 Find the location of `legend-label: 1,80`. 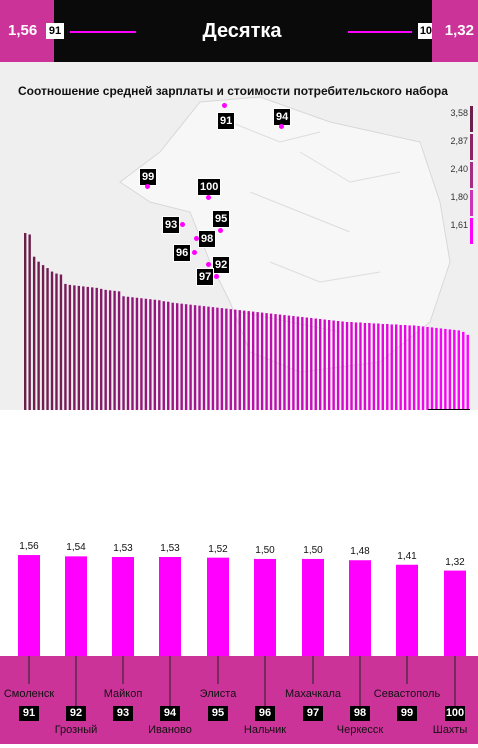

legend-label: 1,80 is located at coordinates (459, 197).